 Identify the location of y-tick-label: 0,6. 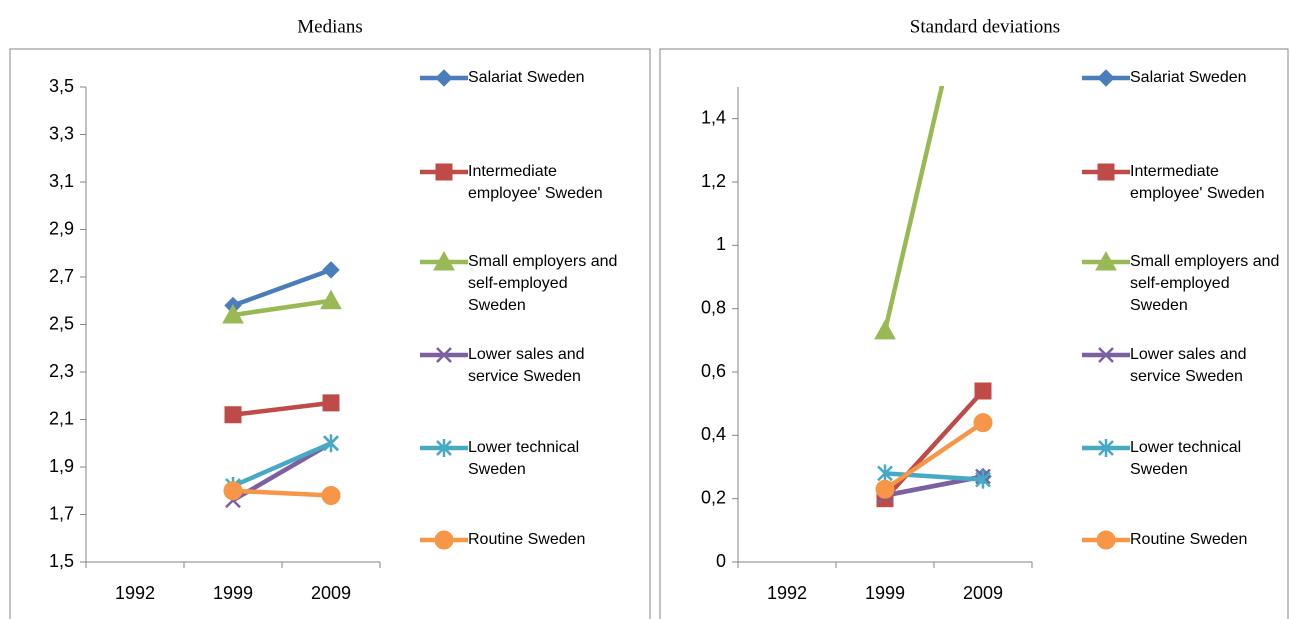
(713, 371).